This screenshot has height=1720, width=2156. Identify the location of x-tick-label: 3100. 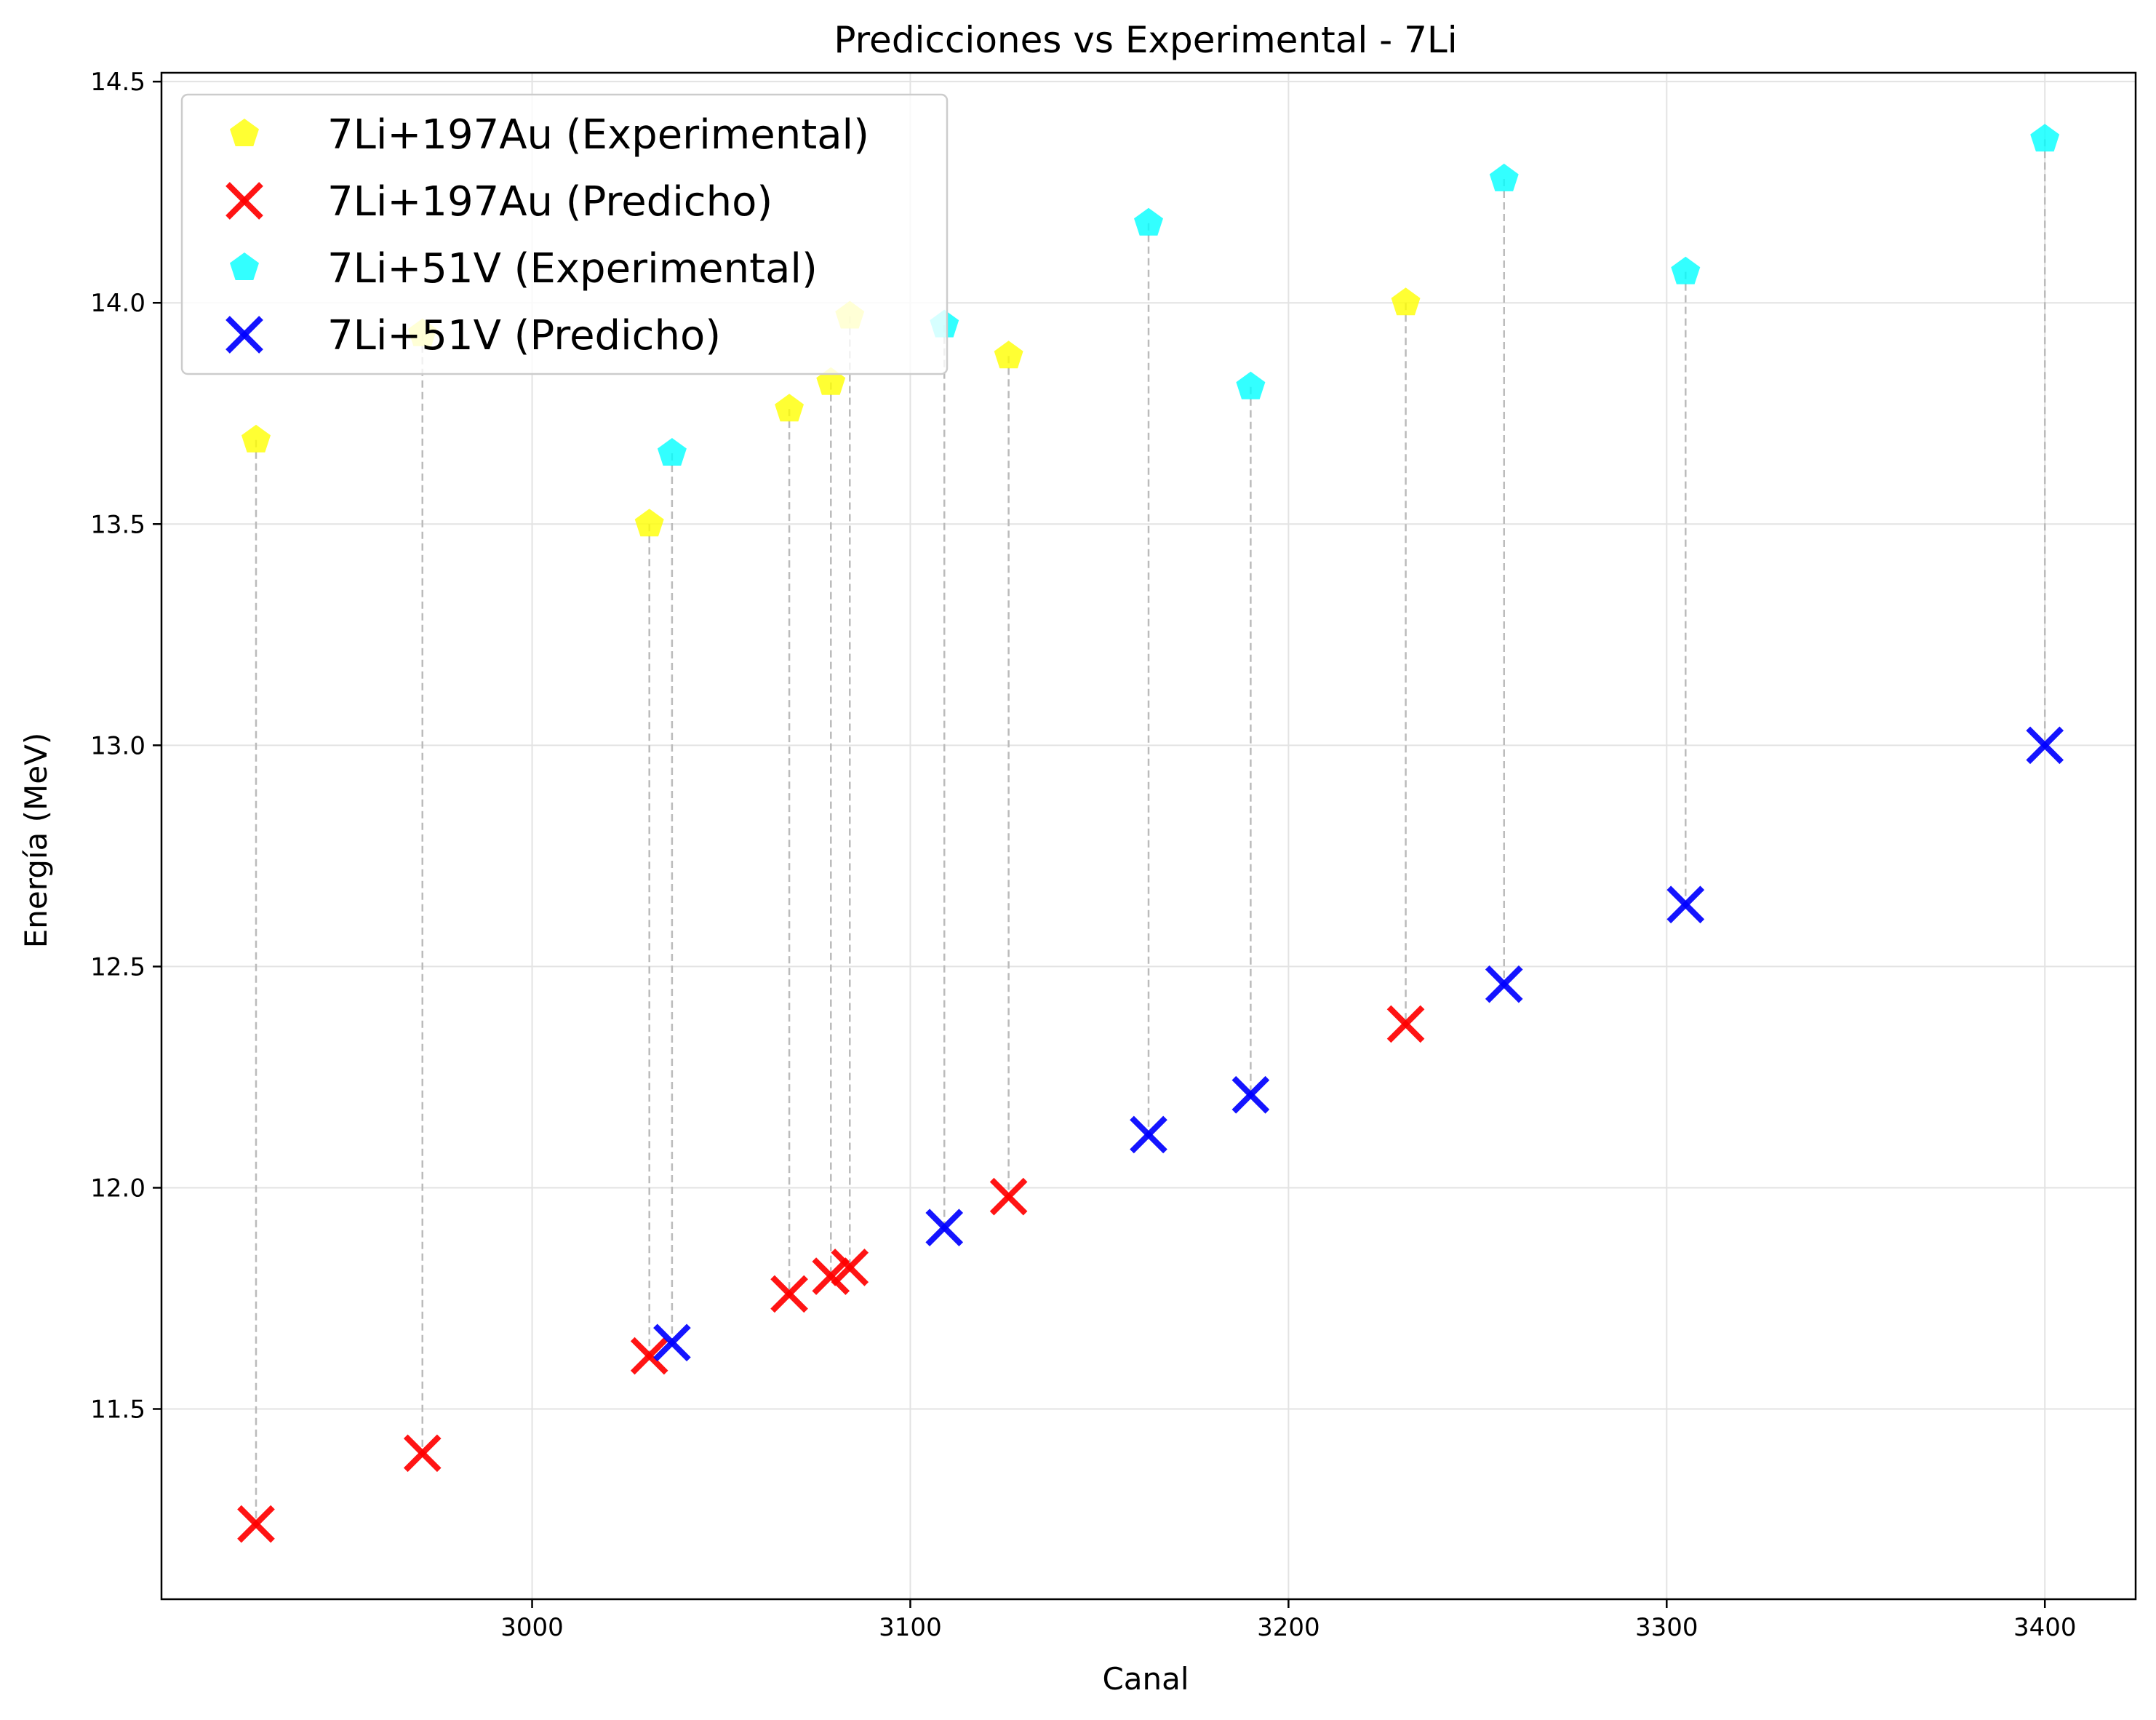
(910, 1628).